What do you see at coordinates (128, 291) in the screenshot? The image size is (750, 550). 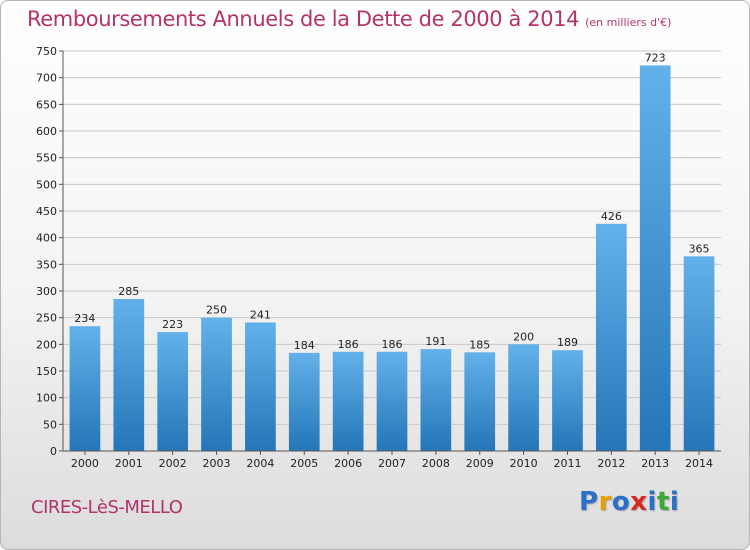 I see `bar-value-label: 285` at bounding box center [128, 291].